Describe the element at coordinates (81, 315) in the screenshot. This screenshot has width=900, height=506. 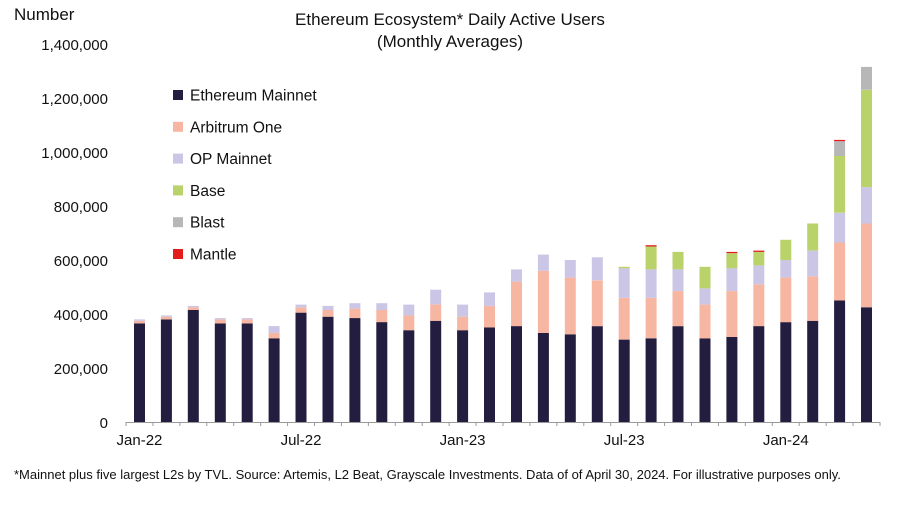
I see `y-tick-label: 400,000` at that location.